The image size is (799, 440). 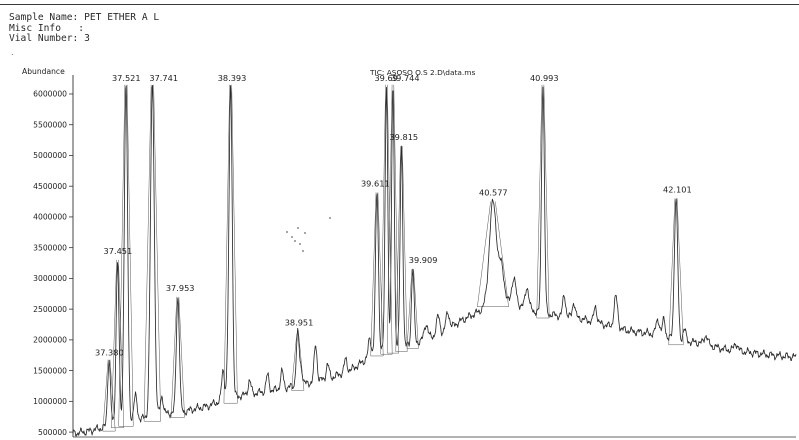 I want to click on peak-label: 40.577, so click(x=493, y=193).